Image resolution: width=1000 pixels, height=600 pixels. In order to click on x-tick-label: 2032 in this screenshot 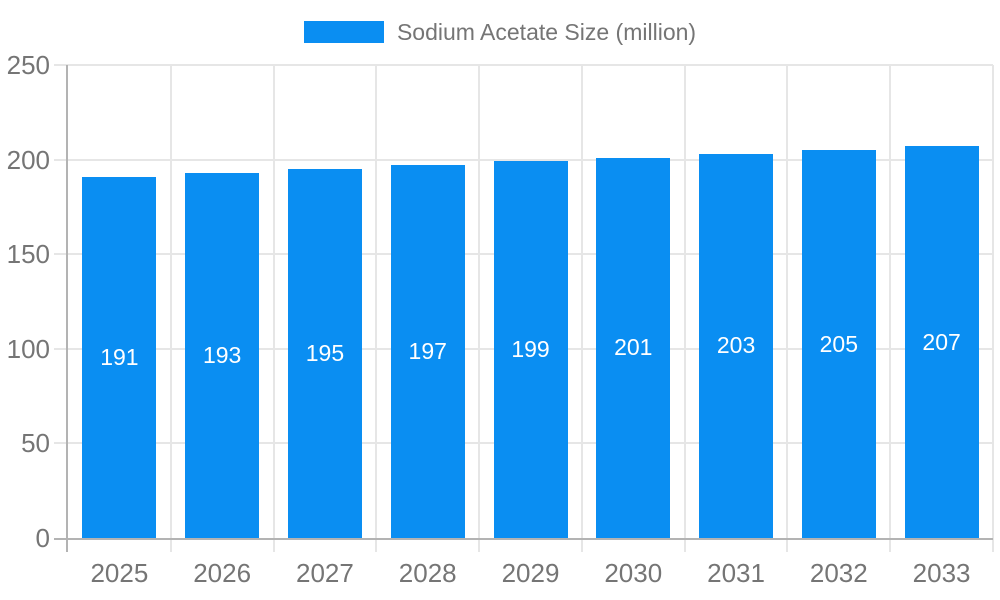, I will do `click(838, 573)`.